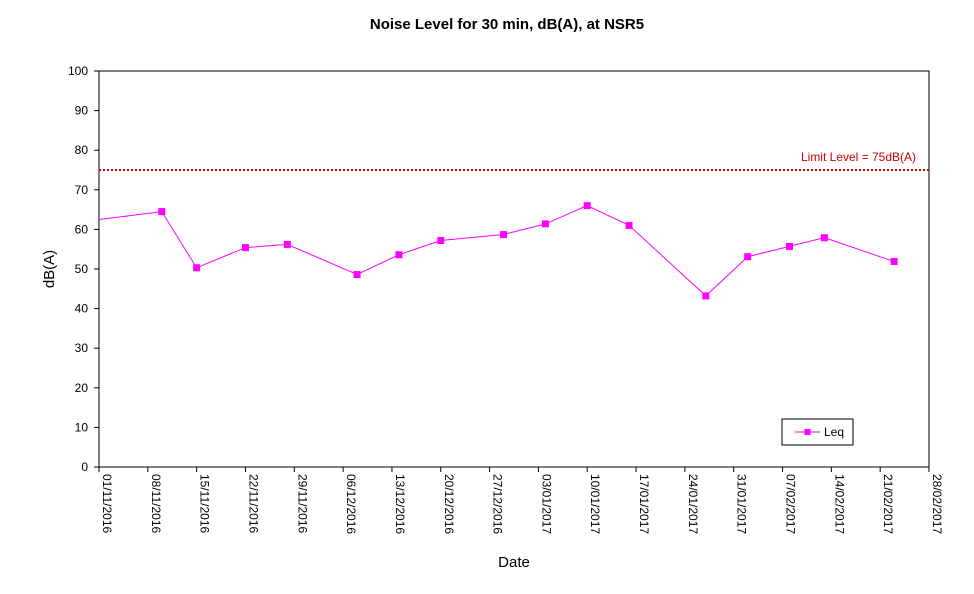 This screenshot has height=594, width=974. Describe the element at coordinates (351, 504) in the screenshot. I see `x-tick-label: 06/12/2016` at that location.